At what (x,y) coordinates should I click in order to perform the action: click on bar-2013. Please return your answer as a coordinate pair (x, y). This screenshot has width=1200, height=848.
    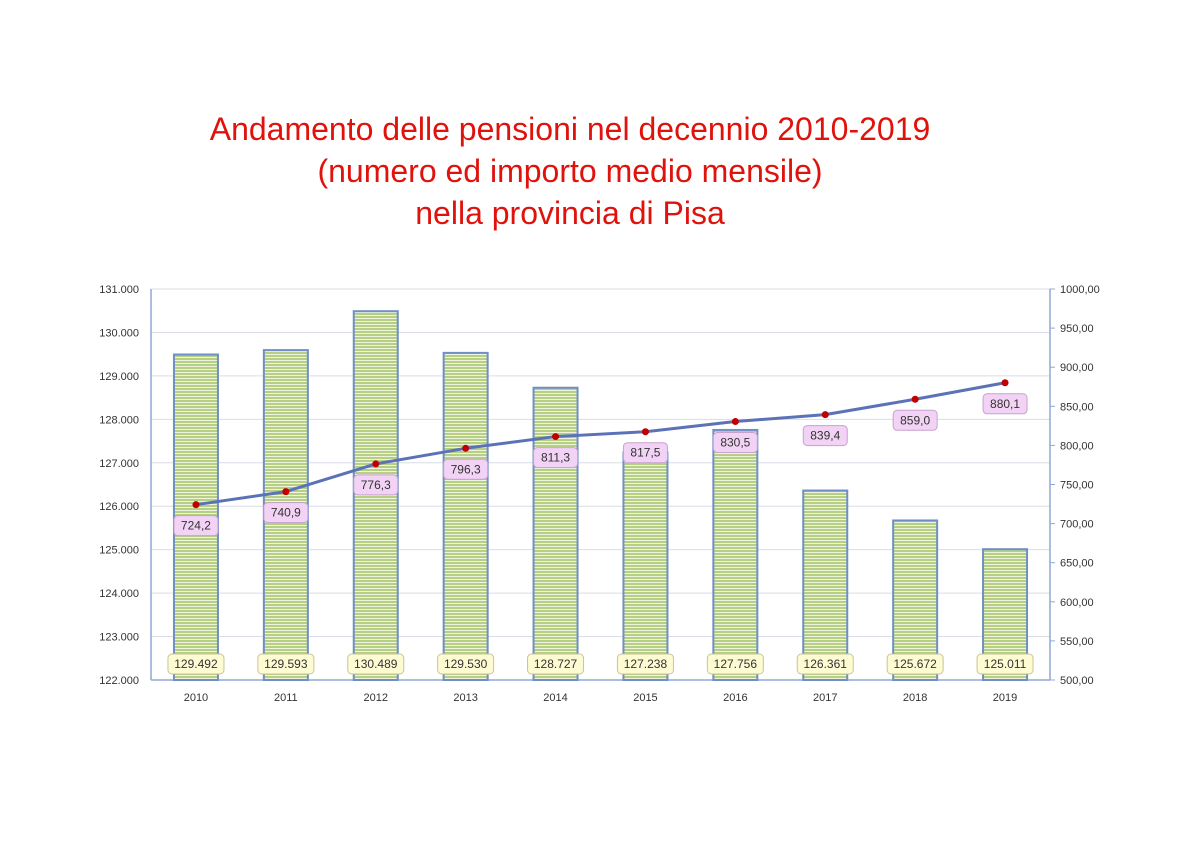
    Looking at the image, I should click on (465, 516).